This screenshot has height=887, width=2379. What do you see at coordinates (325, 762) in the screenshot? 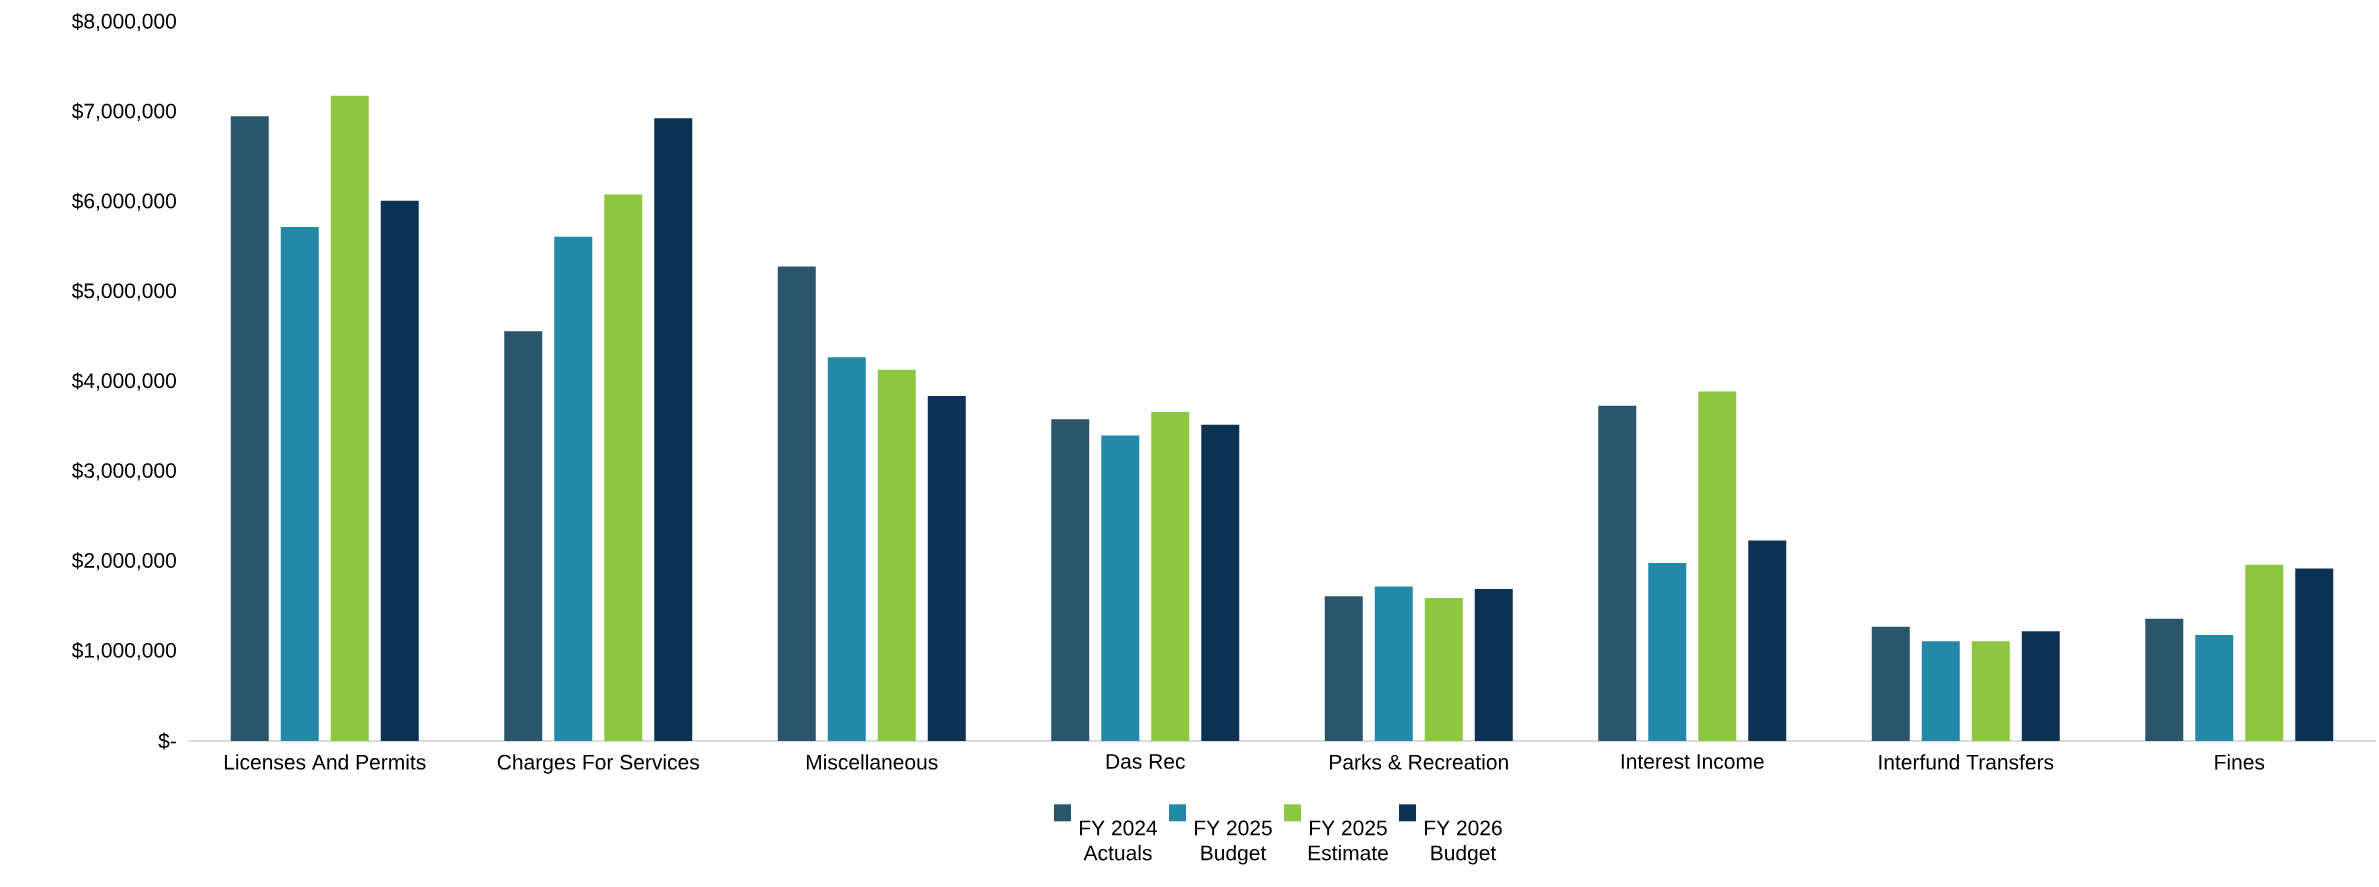
I see `x-tick-label: Licenses And Permits` at bounding box center [325, 762].